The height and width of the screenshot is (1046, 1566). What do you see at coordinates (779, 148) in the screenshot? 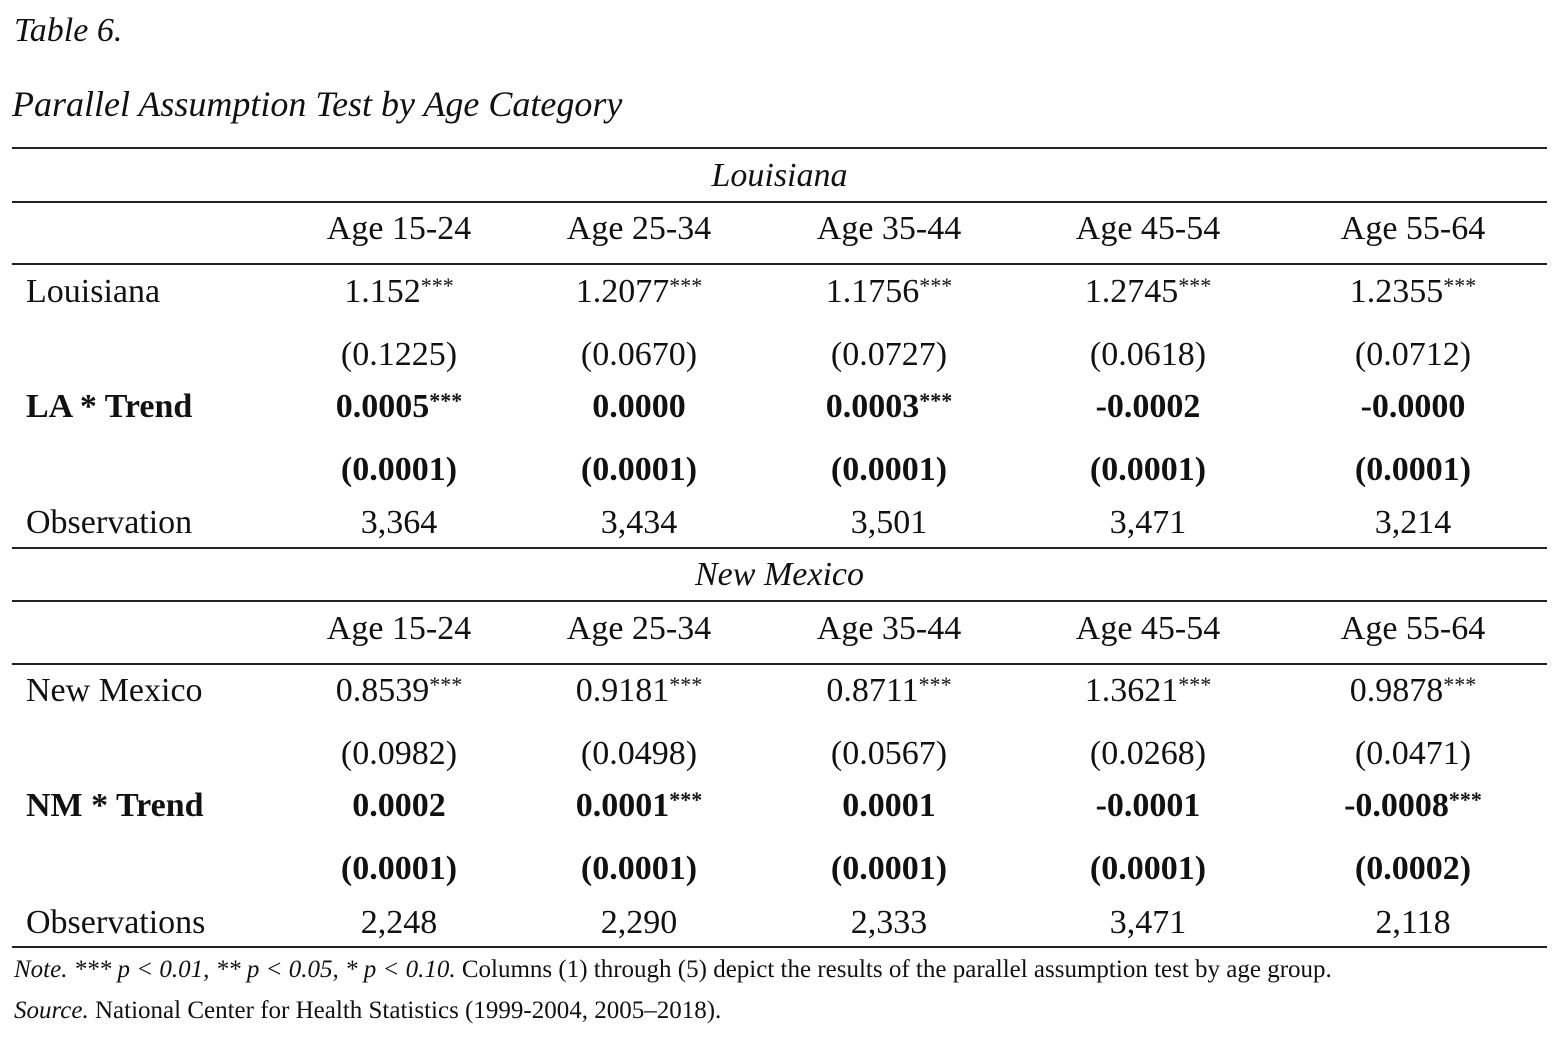
I see `rule-top` at bounding box center [779, 148].